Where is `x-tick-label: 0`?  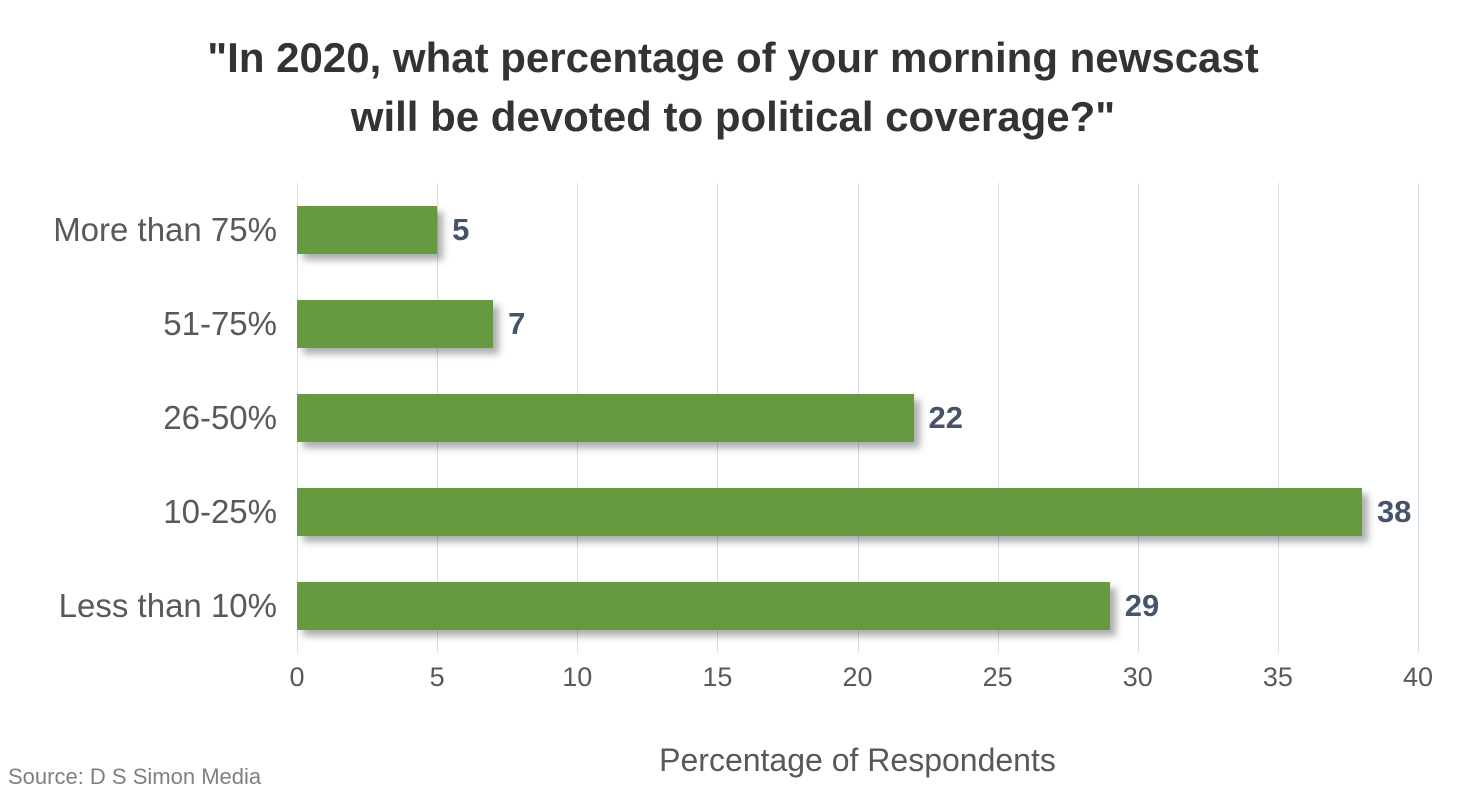
x-tick-label: 0 is located at coordinates (297, 677).